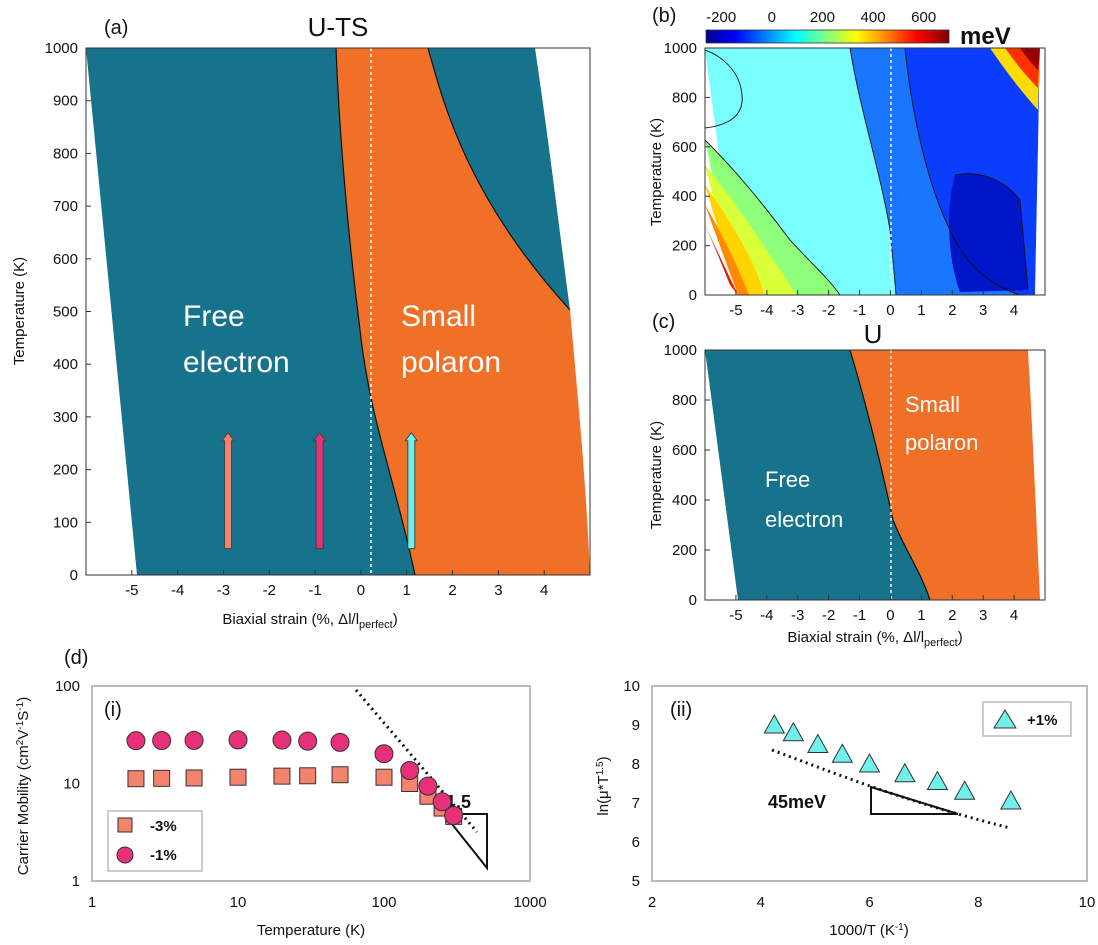 The height and width of the screenshot is (945, 1098). I want to click on panel-d-i-fit-line, so click(416, 761).